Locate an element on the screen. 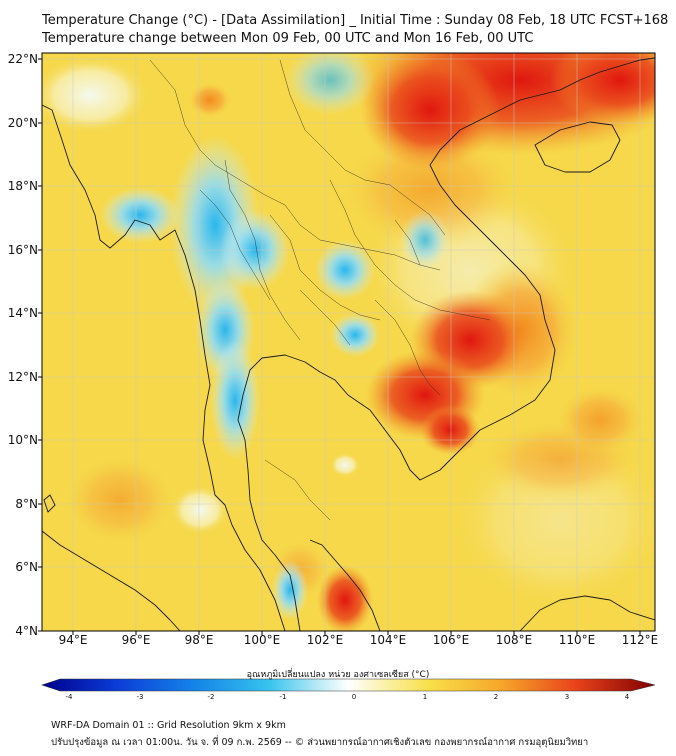  lon-tick-label: 100°E is located at coordinates (262, 640).